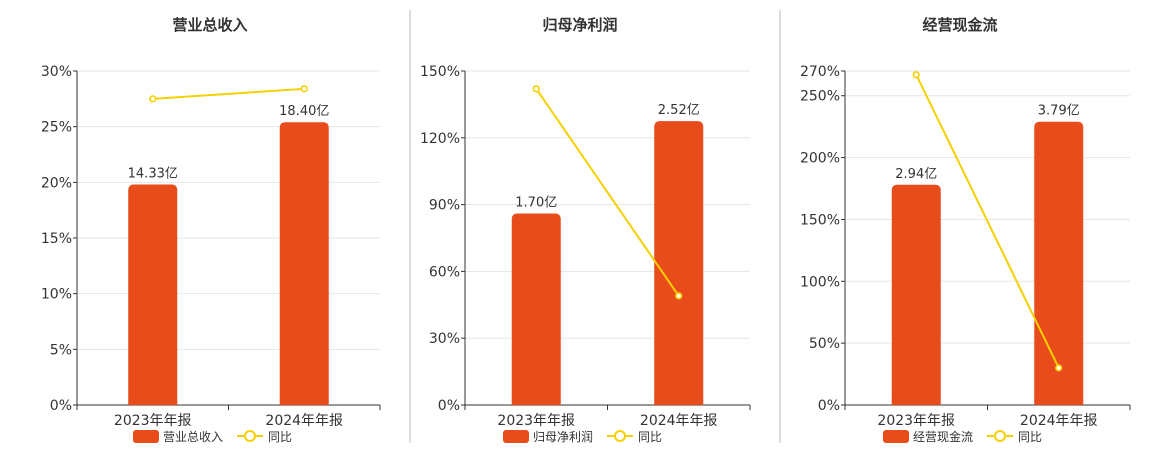 The height and width of the screenshot is (450, 1160). Describe the element at coordinates (1059, 111) in the screenshot. I see `bar-value-label: 3.79亿` at that location.